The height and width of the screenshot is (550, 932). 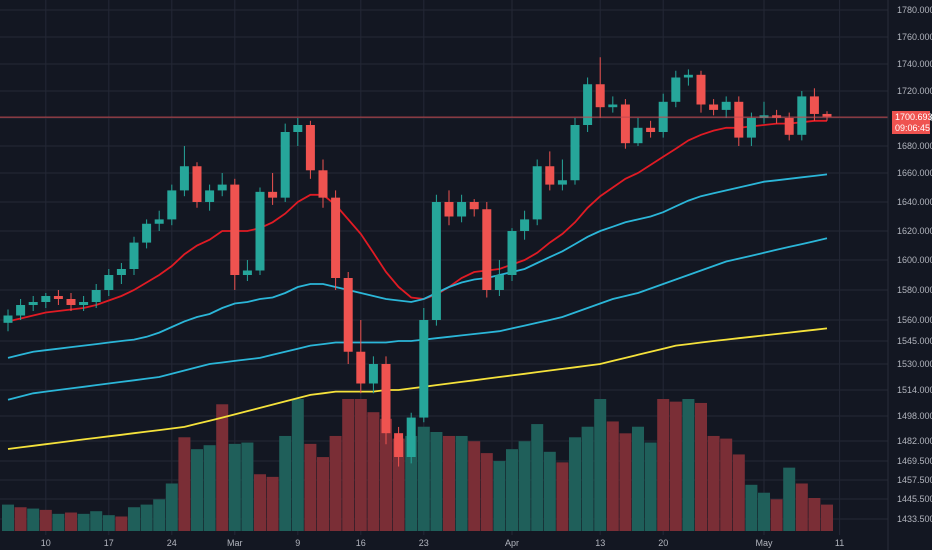 I want to click on price-tick-label-0: 1780.000, so click(x=914, y=10).